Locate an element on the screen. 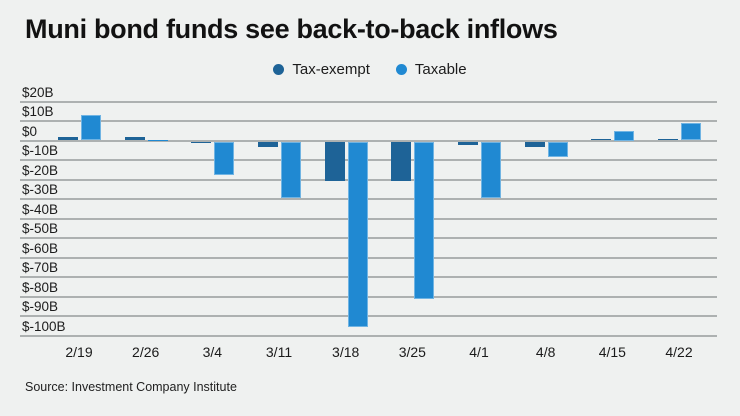 The image size is (740, 416). y-axis-tick-label: $-80B is located at coordinates (40, 287).